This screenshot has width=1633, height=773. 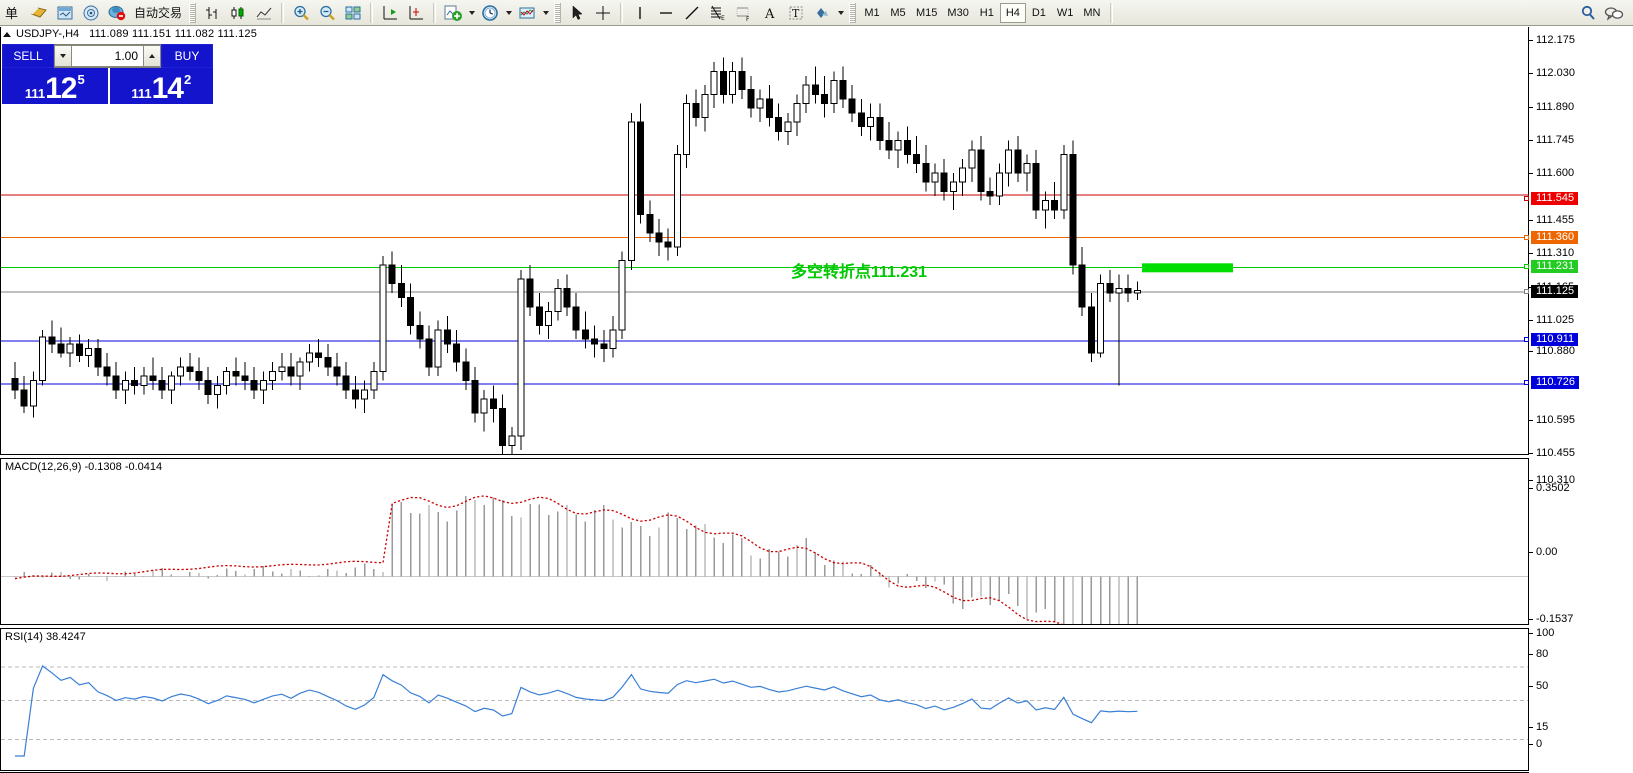 I want to click on cursor-icon, so click(x=577, y=13).